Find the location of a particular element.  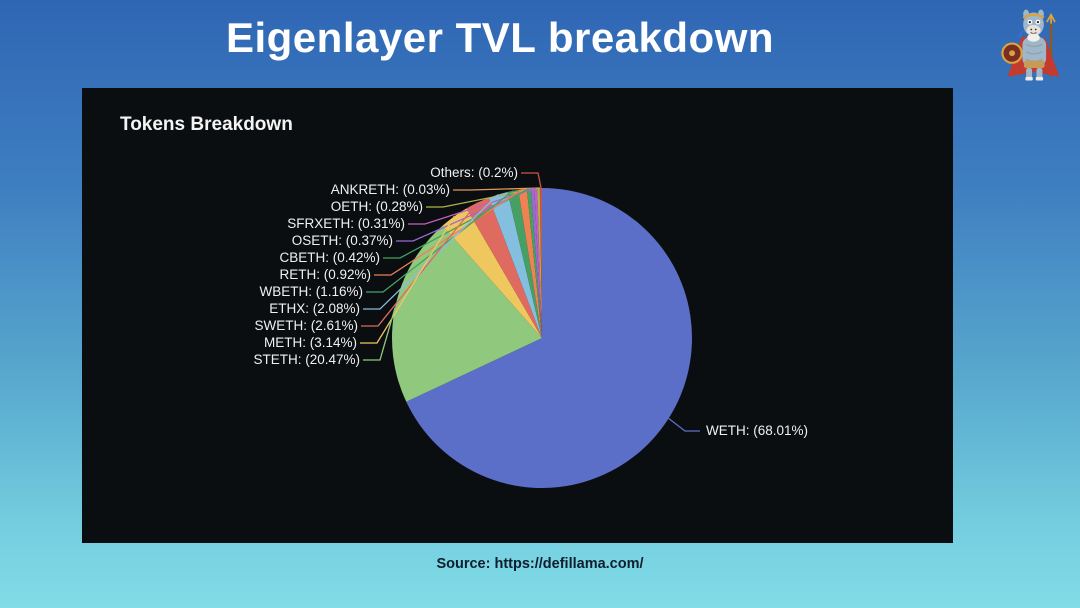

pie-slice-reth is located at coordinates (530, 263).